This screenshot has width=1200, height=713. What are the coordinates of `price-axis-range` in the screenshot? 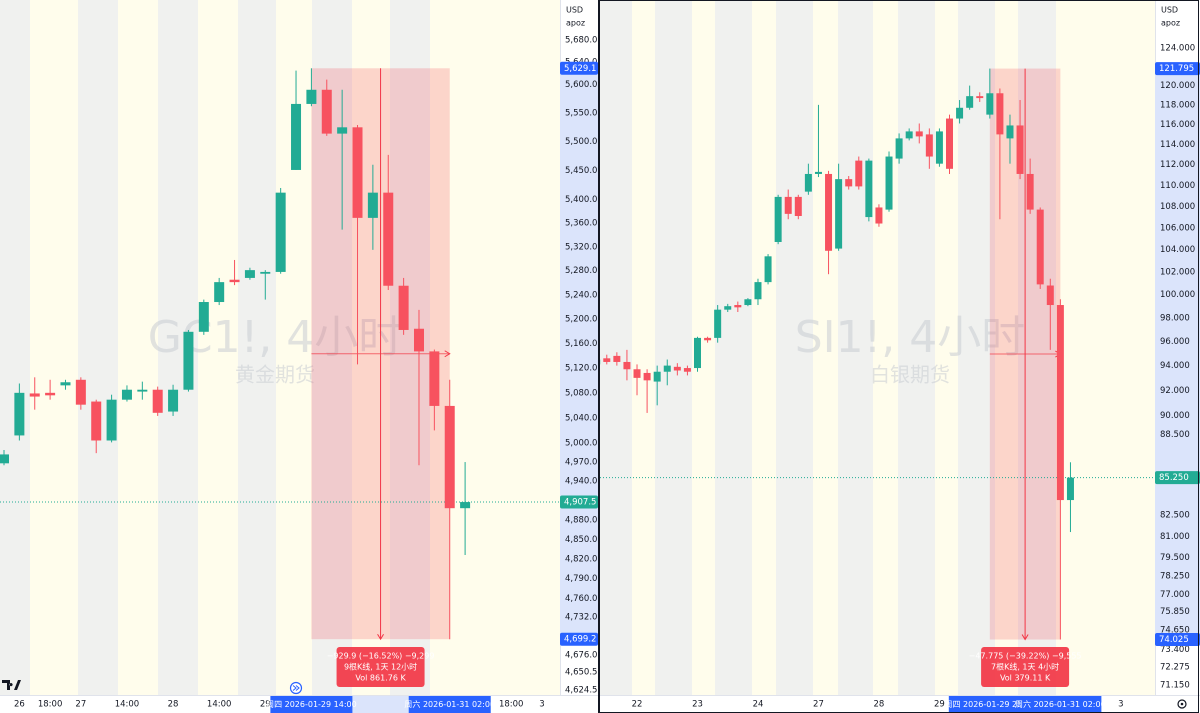 It's located at (1177, 354).